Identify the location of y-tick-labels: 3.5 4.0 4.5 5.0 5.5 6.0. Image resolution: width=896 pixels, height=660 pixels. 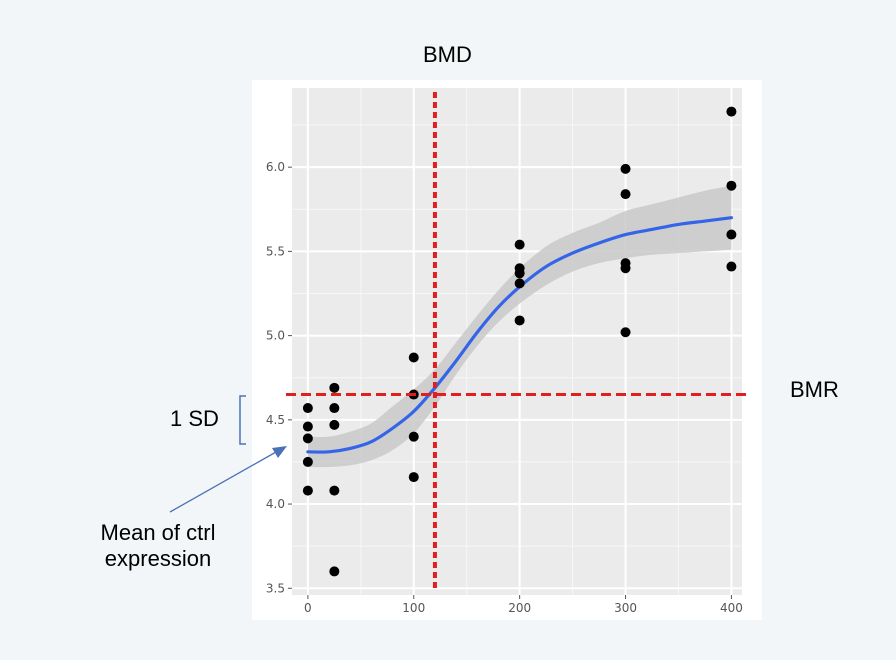
(275, 377).